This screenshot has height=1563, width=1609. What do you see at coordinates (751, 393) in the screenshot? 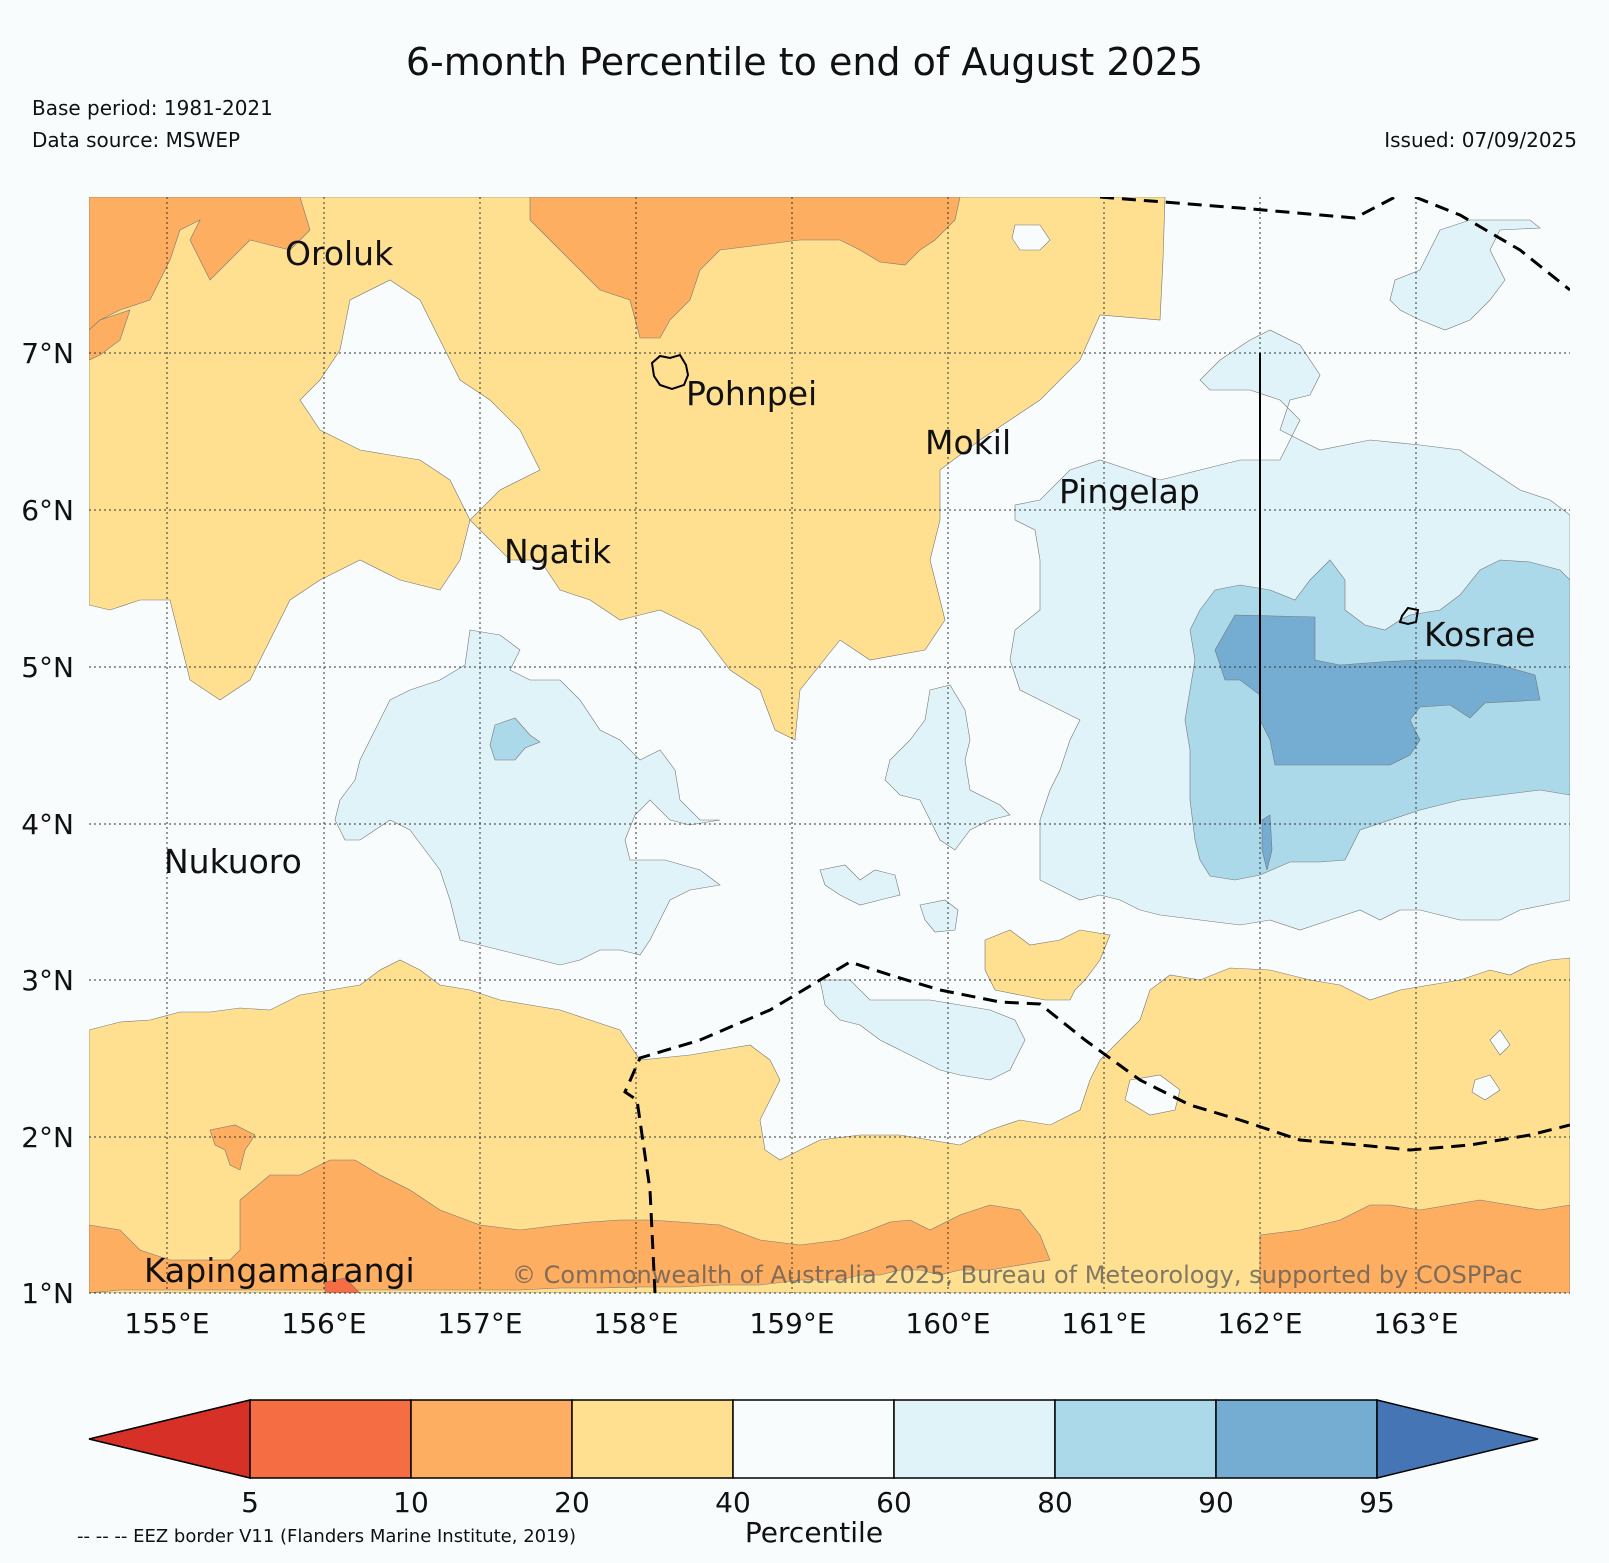
I see `place-pohnpei: Pohnpei` at bounding box center [751, 393].